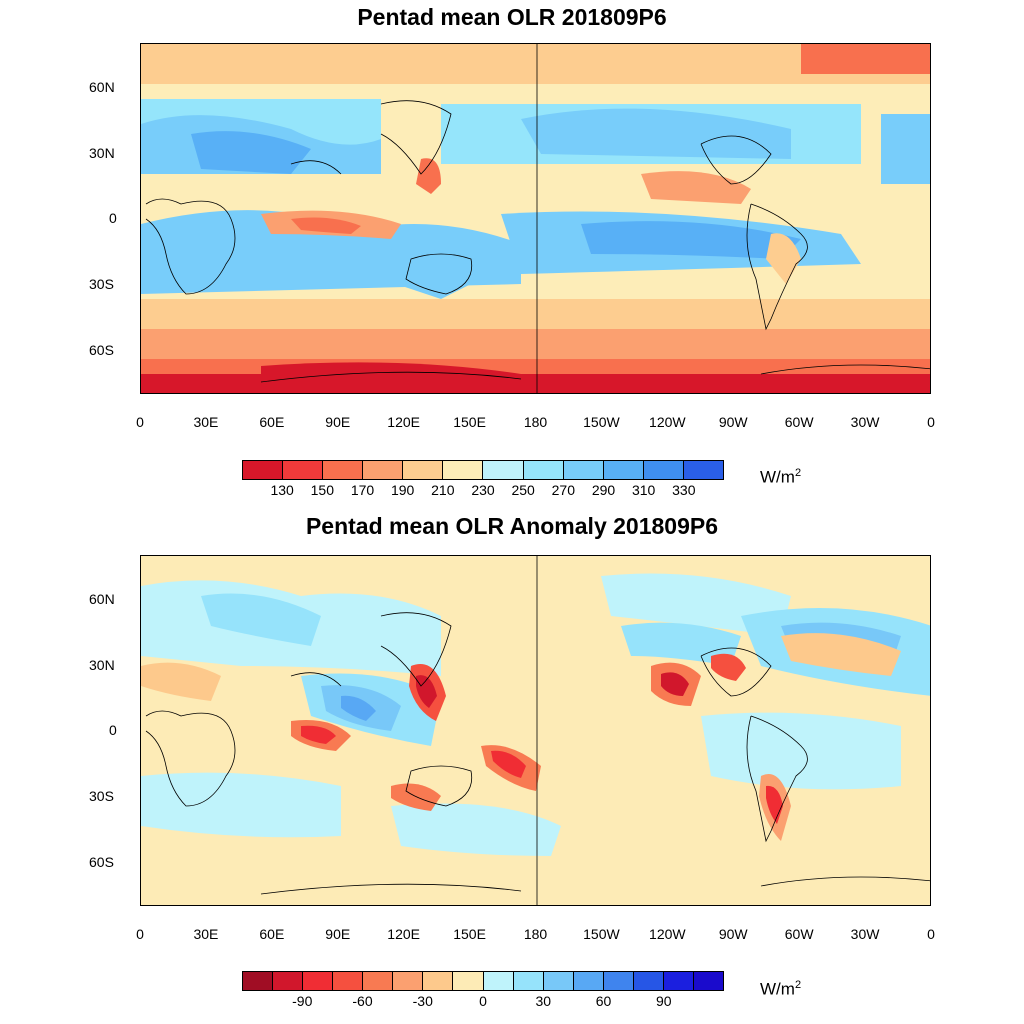 This screenshot has height=1024, width=1024. I want to click on colorbar-label: -30, so click(422, 1001).